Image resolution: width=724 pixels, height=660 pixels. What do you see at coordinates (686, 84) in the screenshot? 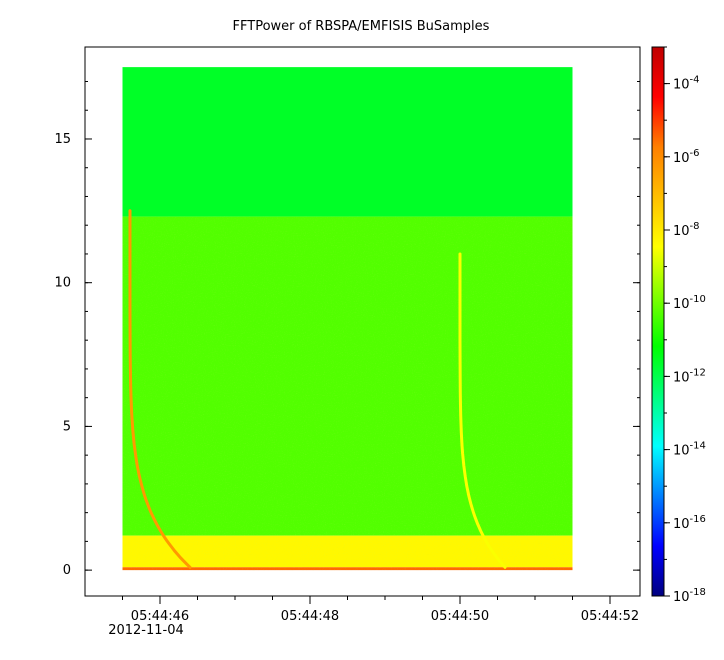
I see `colorbar-tick-label: 10⁻⁴` at bounding box center [686, 84].